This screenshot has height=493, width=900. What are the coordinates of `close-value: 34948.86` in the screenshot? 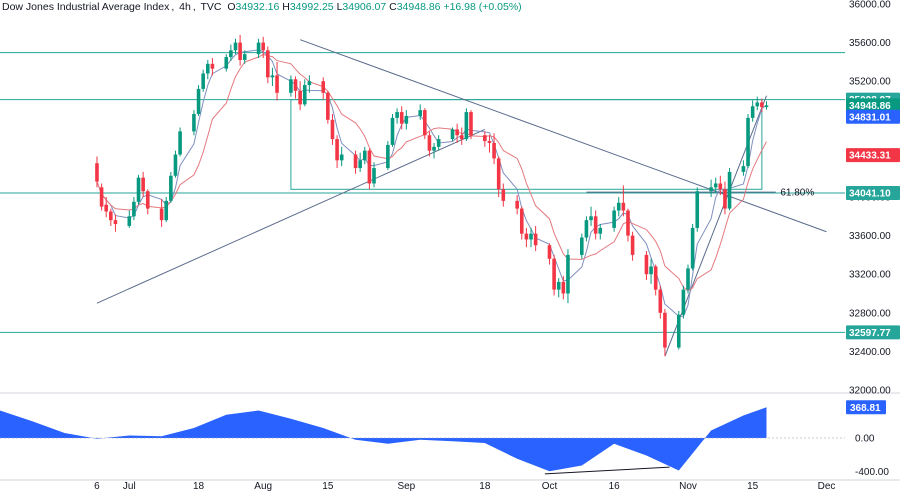 It's located at (418, 7).